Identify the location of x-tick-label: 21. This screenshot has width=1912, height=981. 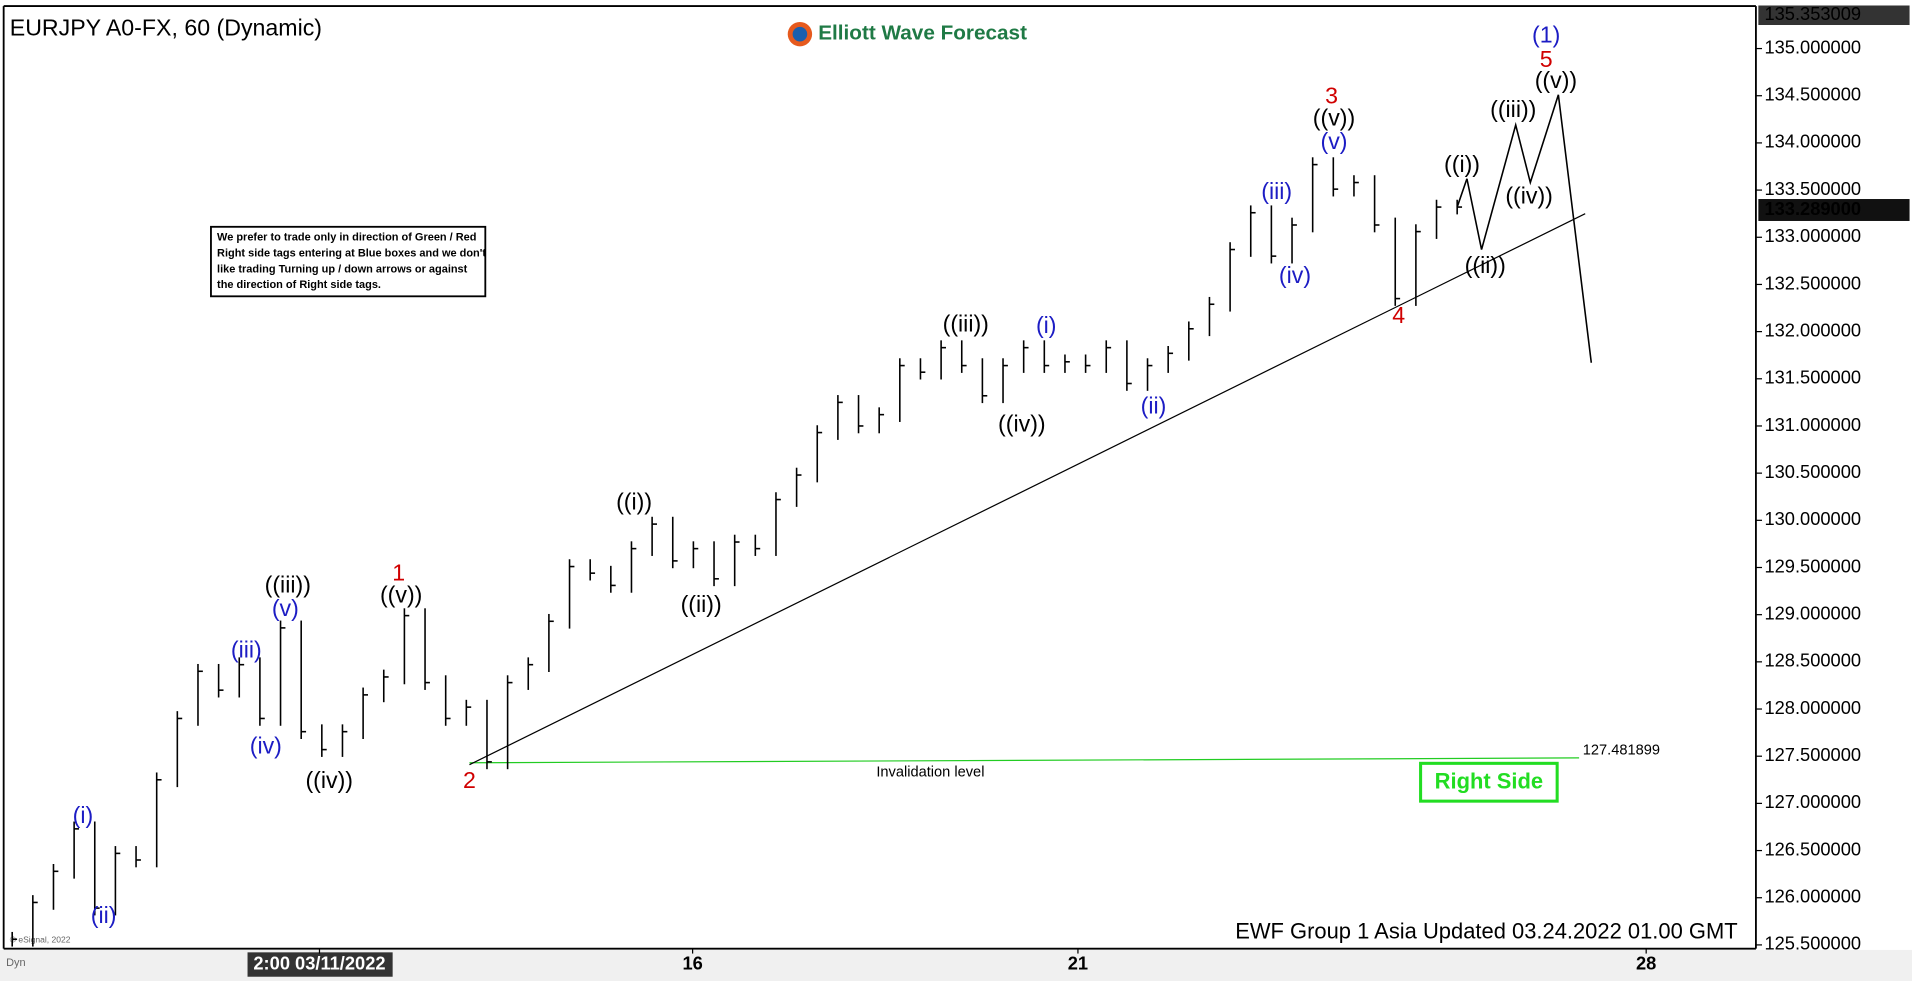
(1078, 962).